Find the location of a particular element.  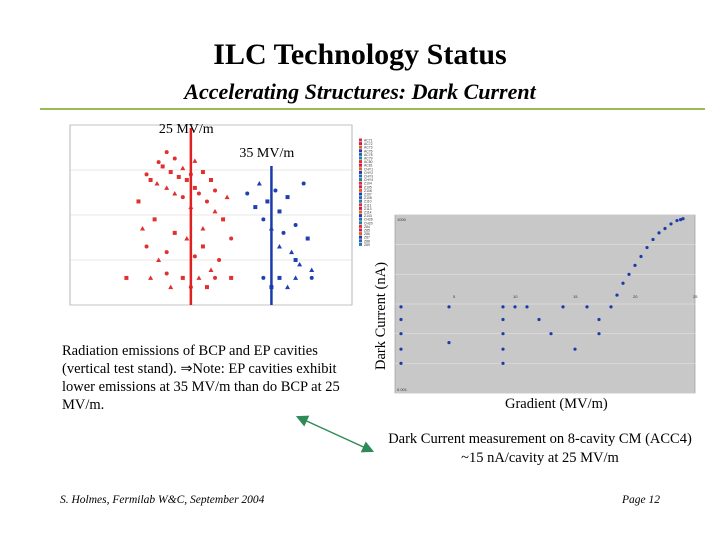

legend-label: Z104 is located at coordinates (368, 184).